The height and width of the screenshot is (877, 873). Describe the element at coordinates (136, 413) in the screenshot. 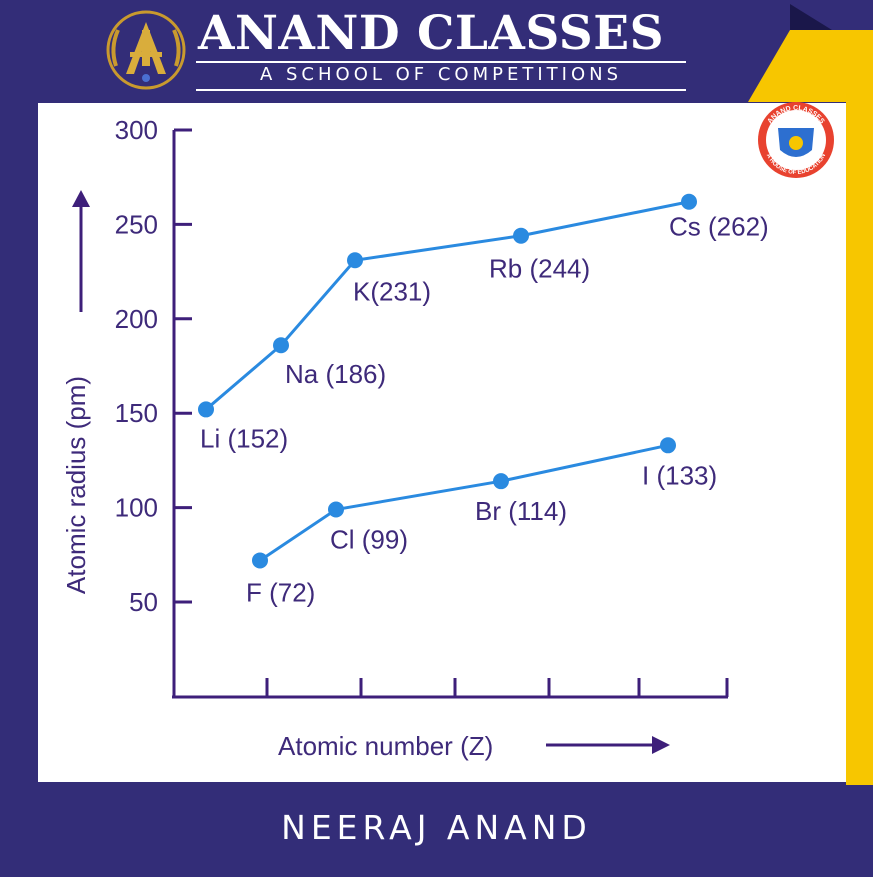

I see `y-tick-label: 150` at that location.